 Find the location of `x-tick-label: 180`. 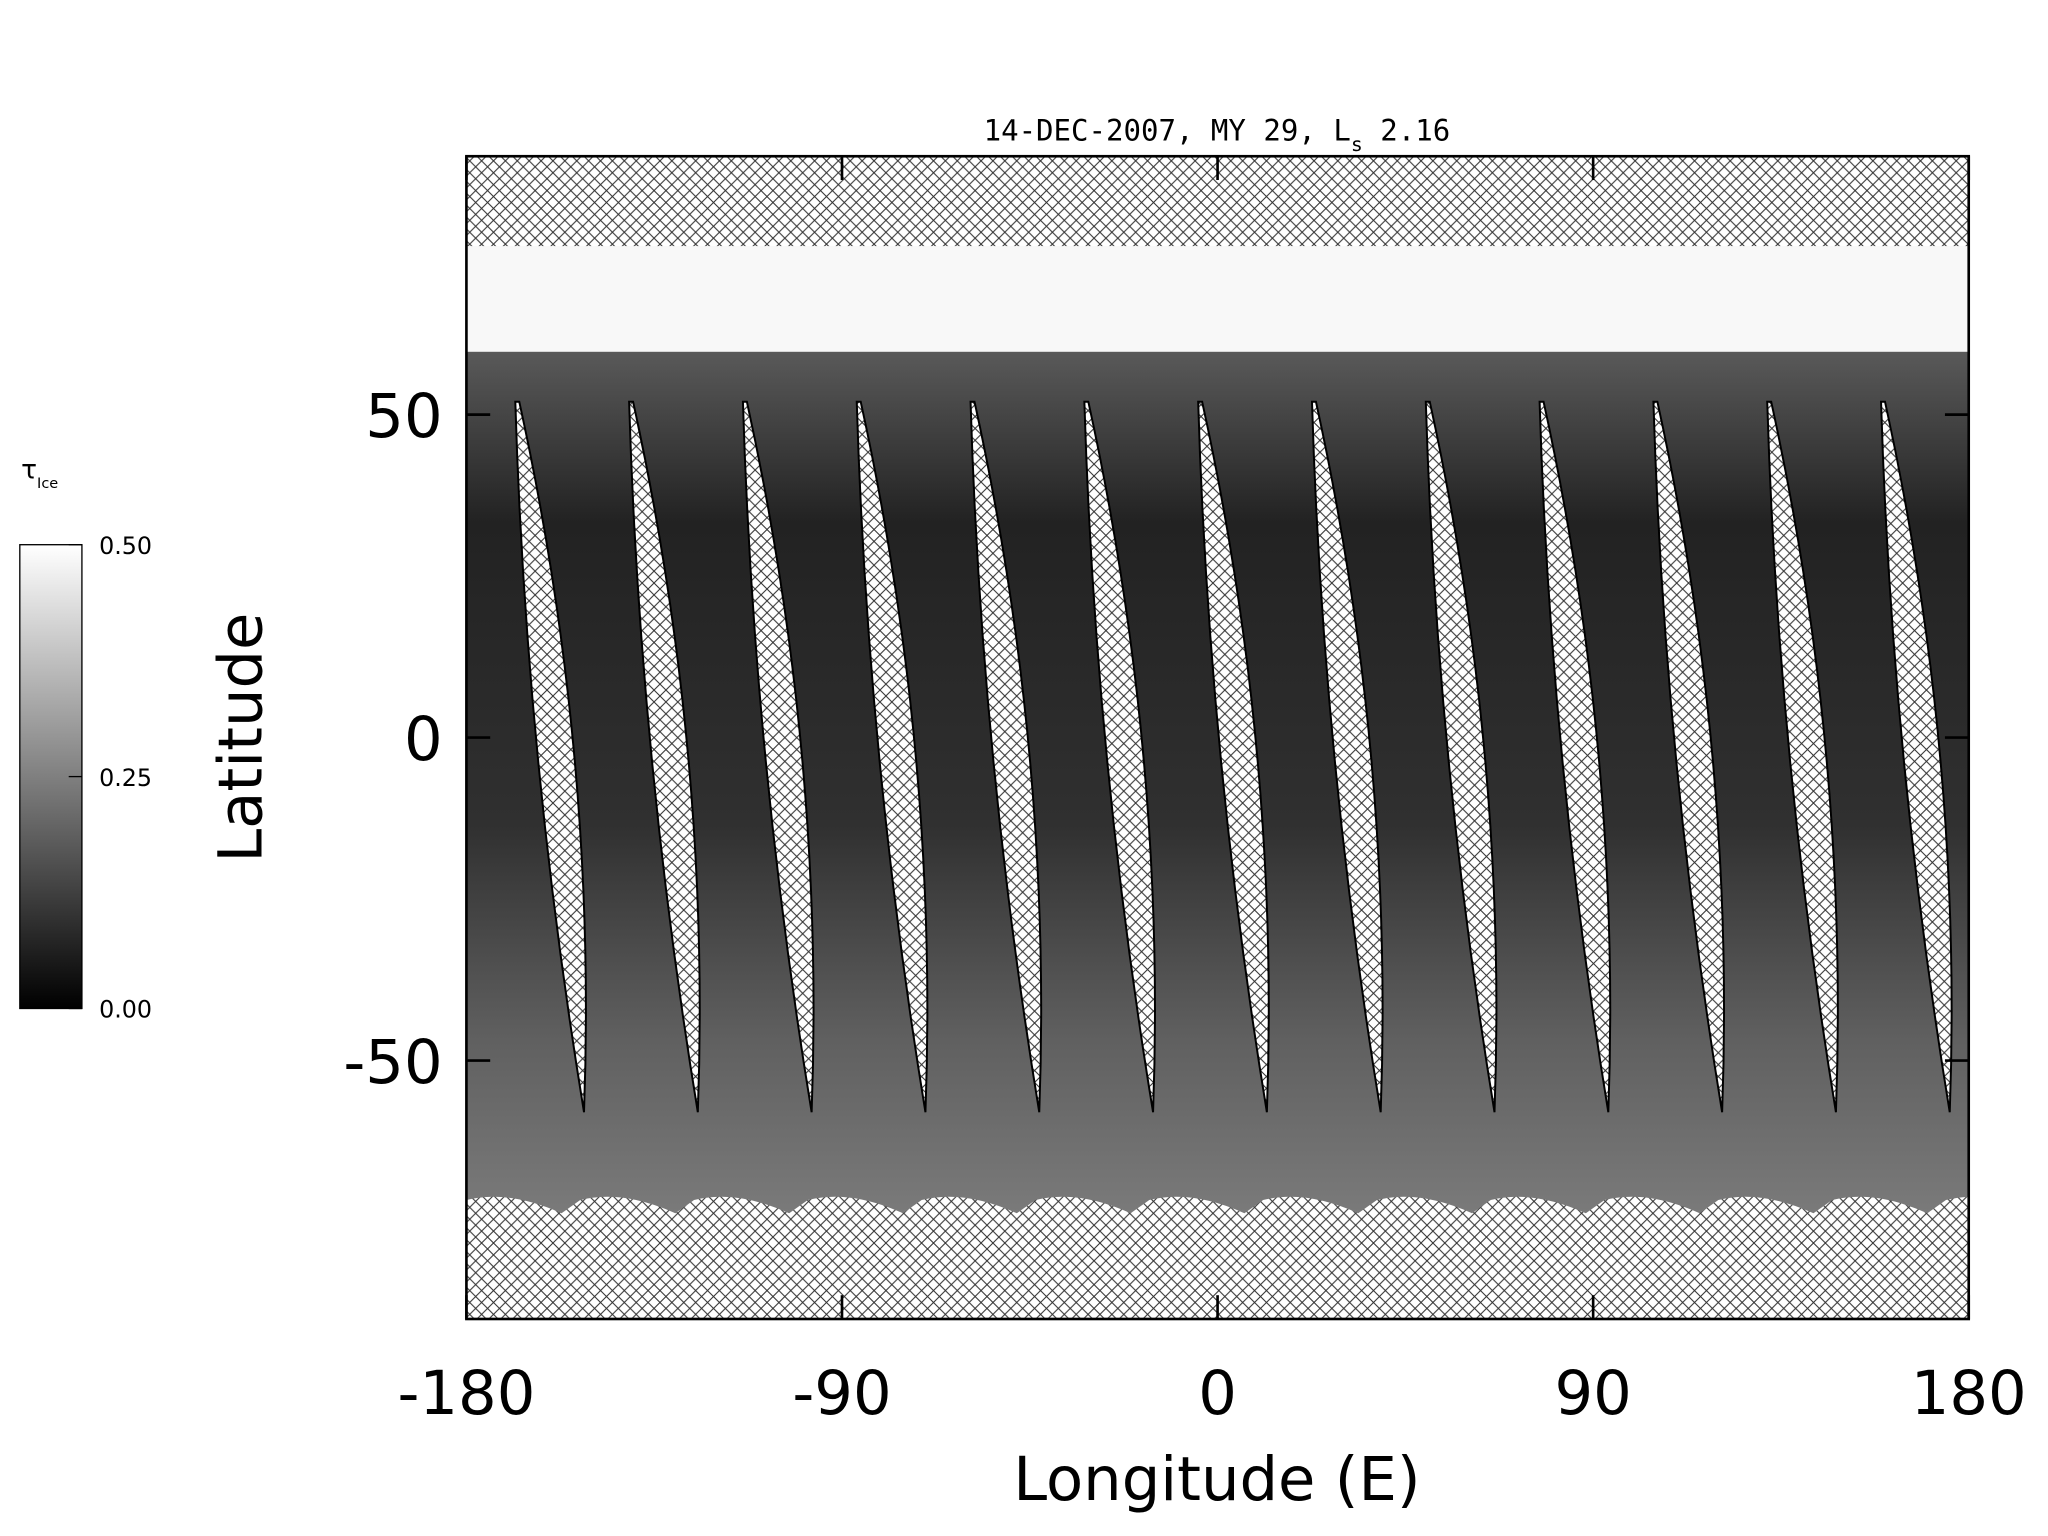

x-tick-label: 180 is located at coordinates (1969, 1394).